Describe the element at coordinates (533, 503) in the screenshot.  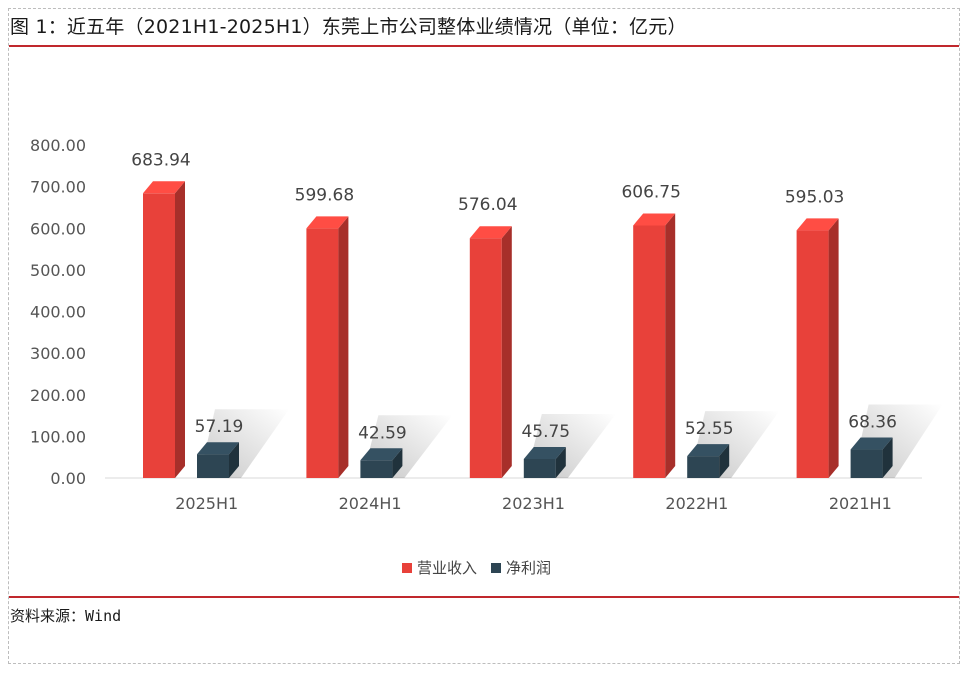
I see `x-tick-label: 2023H1` at that location.